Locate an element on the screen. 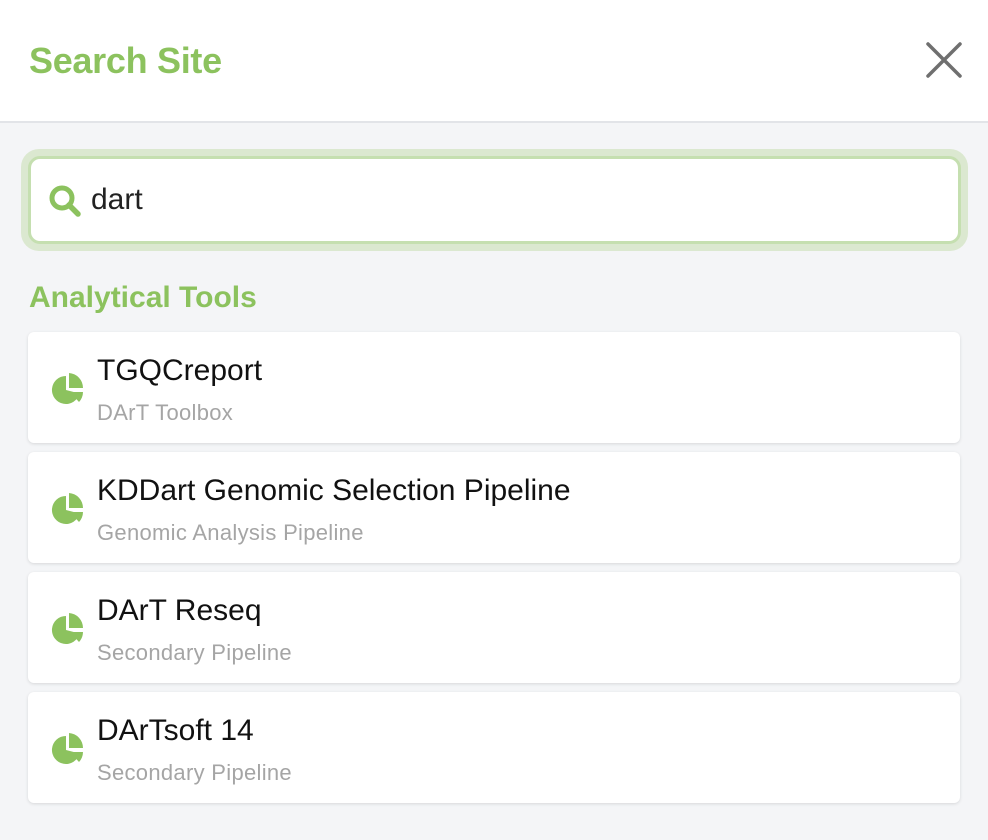 The width and height of the screenshot is (988, 840). result-category: DArT Toolbox is located at coordinates (165, 412).